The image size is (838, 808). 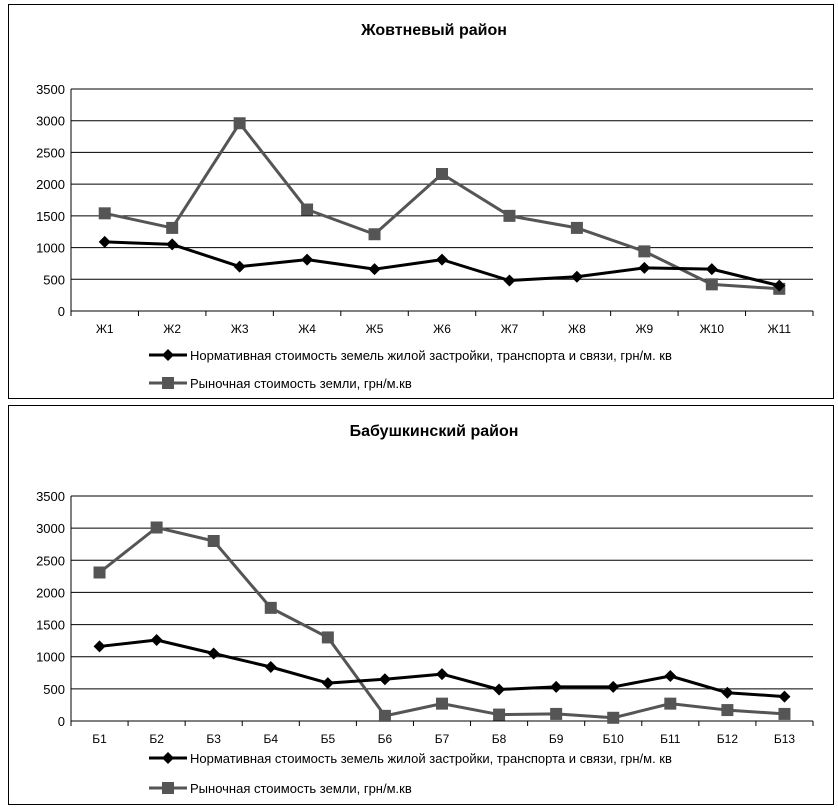 I want to click on x-tick-label: Б6, so click(x=385, y=739).